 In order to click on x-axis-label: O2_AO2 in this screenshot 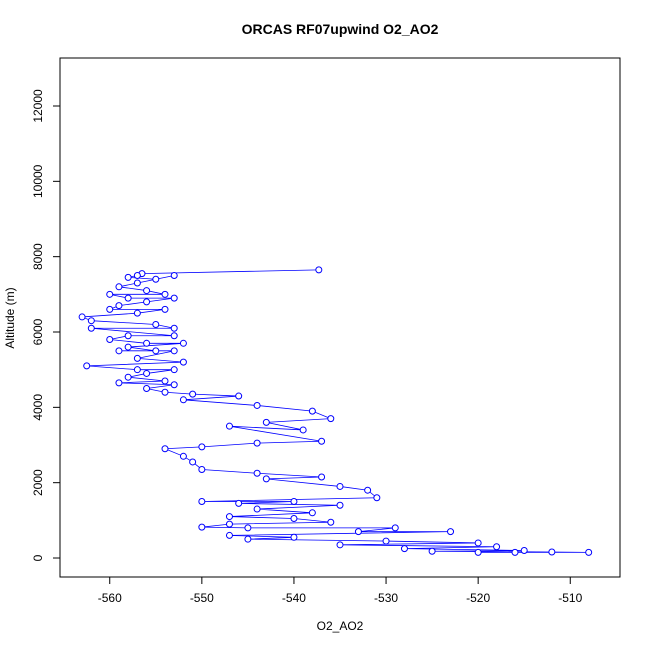, I will do `click(340, 626)`.